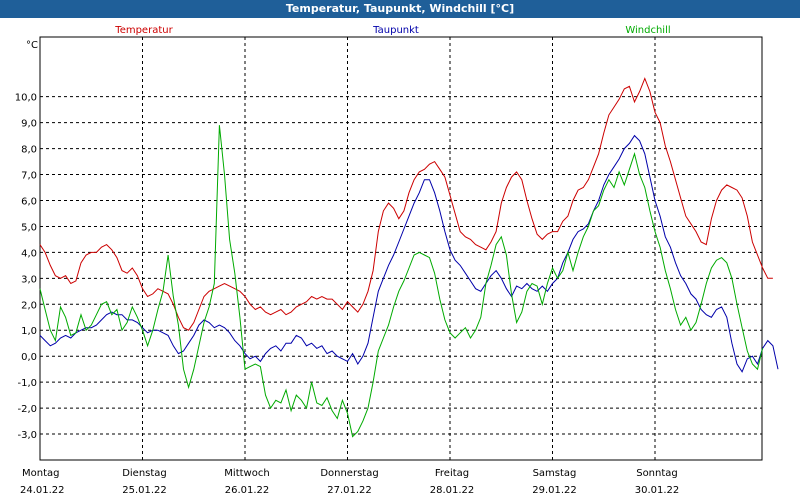  Describe the element at coordinates (29, 150) in the screenshot. I see `y-tick-label: 8,0` at that location.